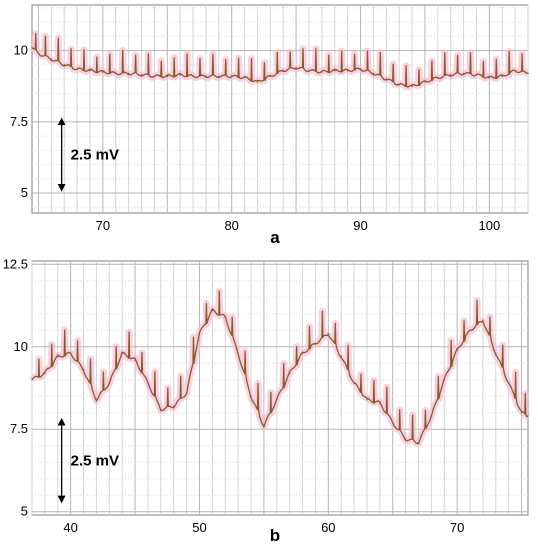 Image resolution: width=538 pixels, height=555 pixels. I want to click on x-tick-label: 90, so click(360, 225).